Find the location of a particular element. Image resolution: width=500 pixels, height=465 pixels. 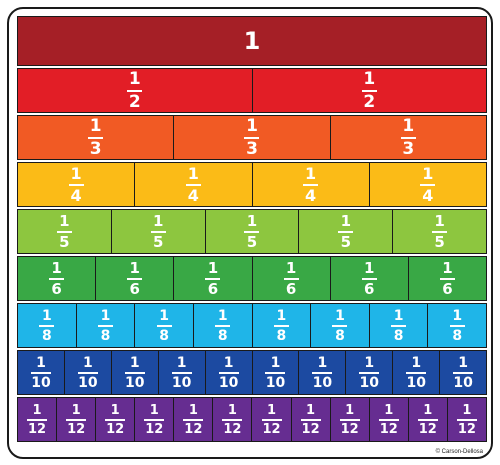

fraction-denominator: 2 is located at coordinates (134, 101).